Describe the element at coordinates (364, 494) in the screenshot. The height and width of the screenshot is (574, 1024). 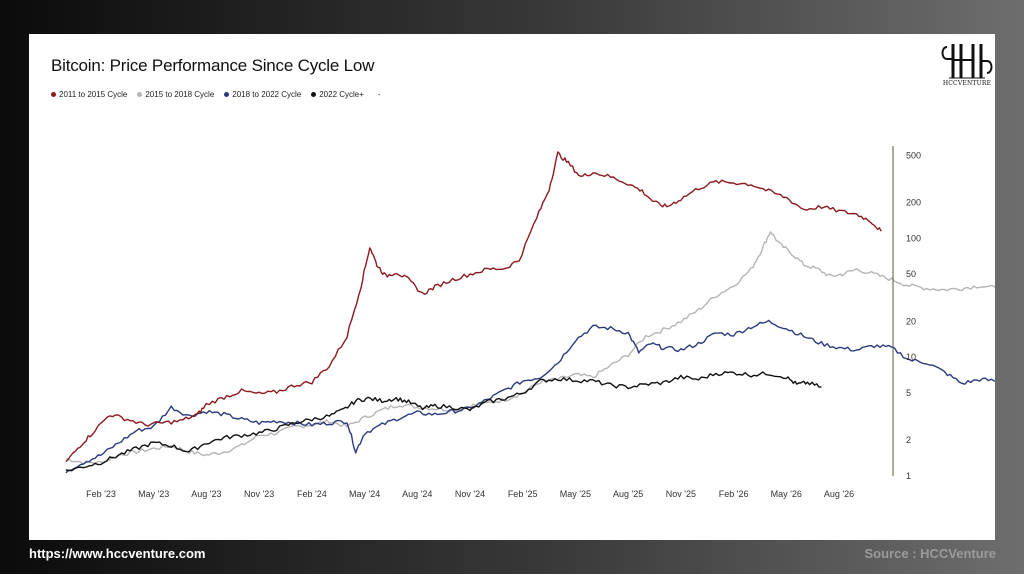
I see `x-tick-label: May '24` at that location.